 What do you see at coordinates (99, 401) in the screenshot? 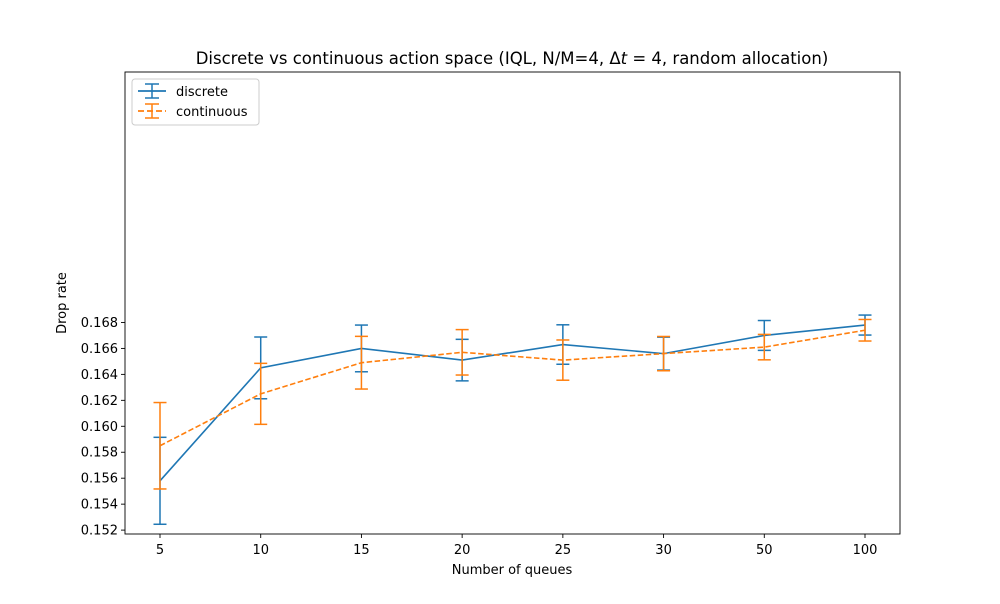
I see `y-tick-label: 0.162` at bounding box center [99, 401].